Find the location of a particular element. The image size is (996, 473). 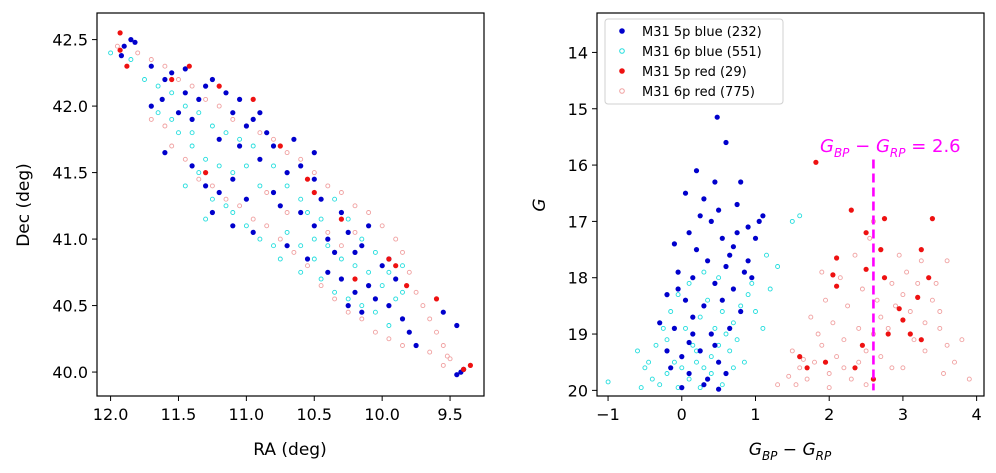

left-x-tick-label: 9.5 is located at coordinates (449, 414).